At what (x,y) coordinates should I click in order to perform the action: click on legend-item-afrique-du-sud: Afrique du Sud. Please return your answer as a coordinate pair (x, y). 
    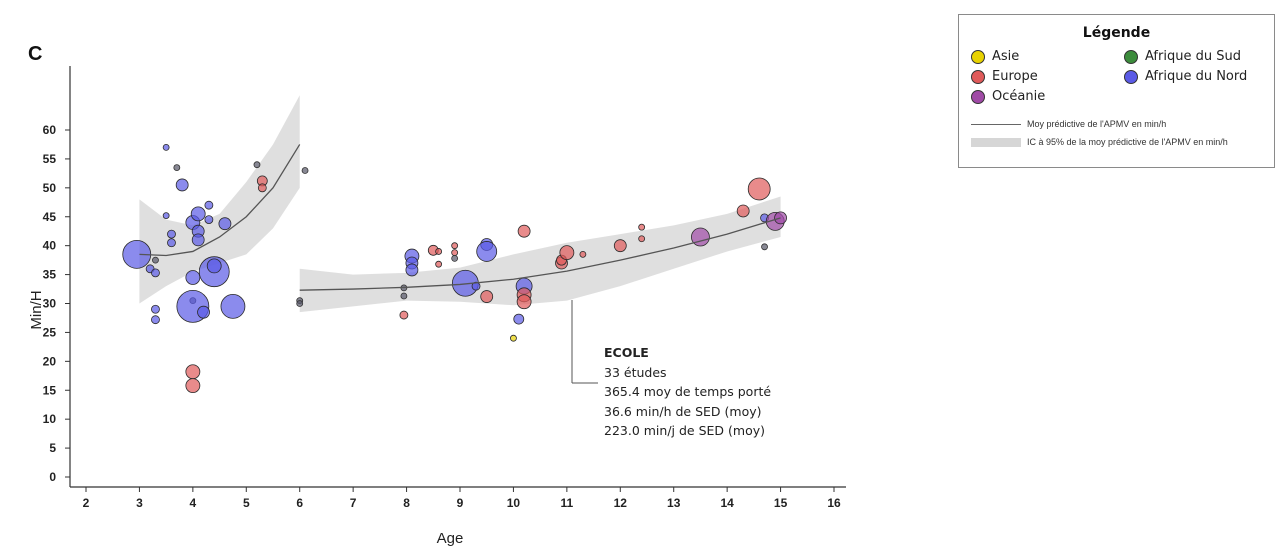
    Looking at the image, I should click on (1182, 56).